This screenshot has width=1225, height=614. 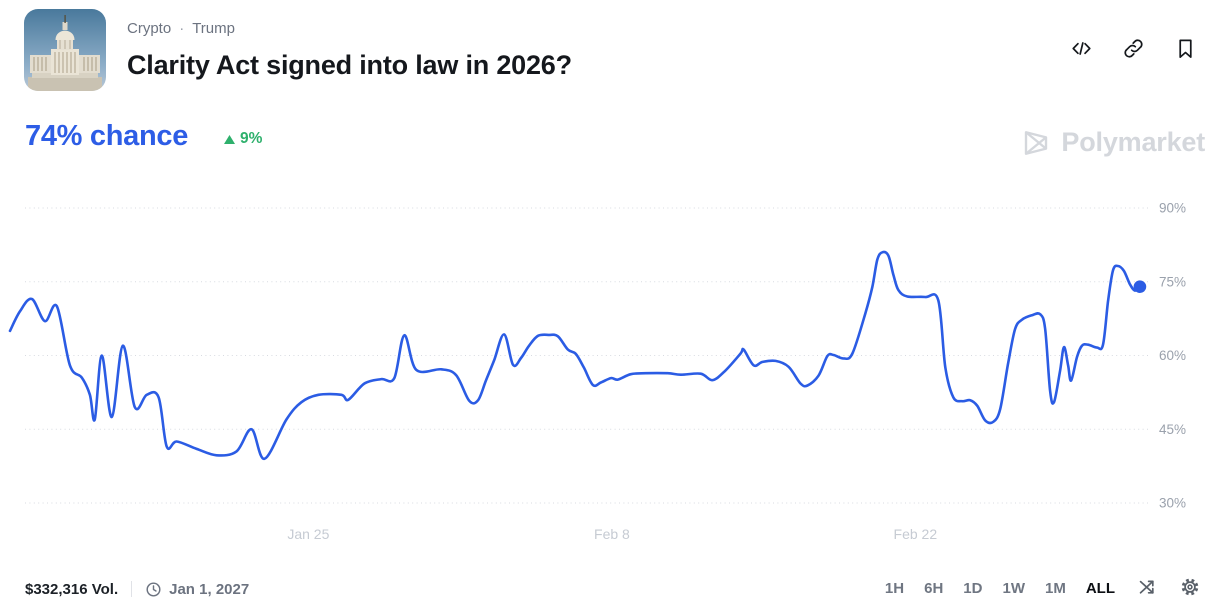 What do you see at coordinates (894, 588) in the screenshot?
I see `range-button-1h: 1H` at bounding box center [894, 588].